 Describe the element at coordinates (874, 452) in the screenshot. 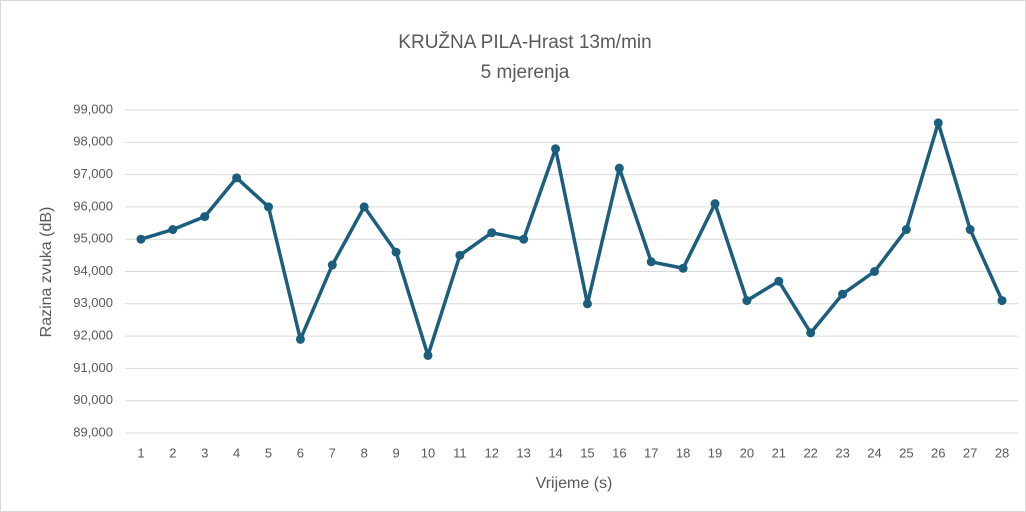

I see `x-tick-label: 24` at that location.